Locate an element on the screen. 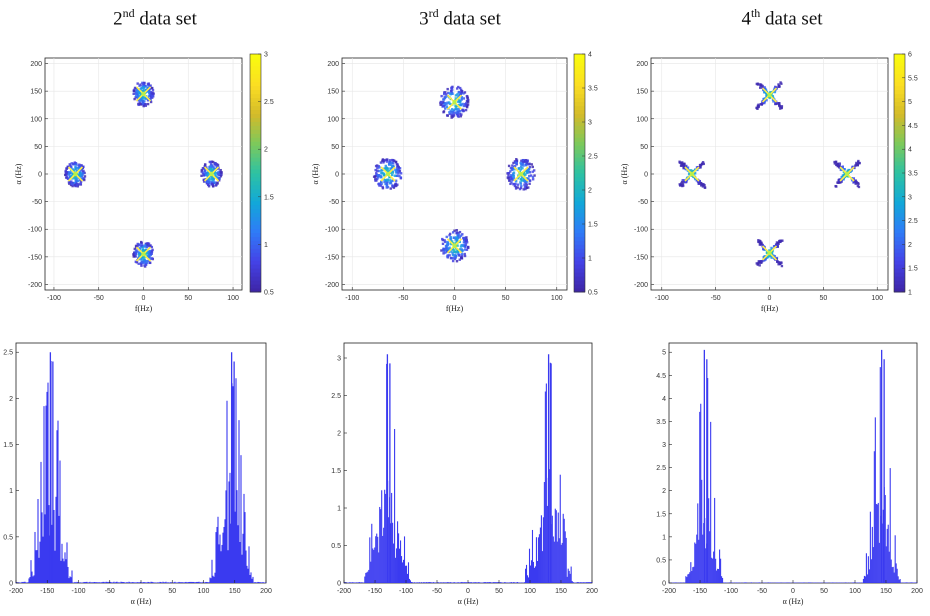 The height and width of the screenshot is (616, 930). y-tick-label: -100 is located at coordinates (641, 230).